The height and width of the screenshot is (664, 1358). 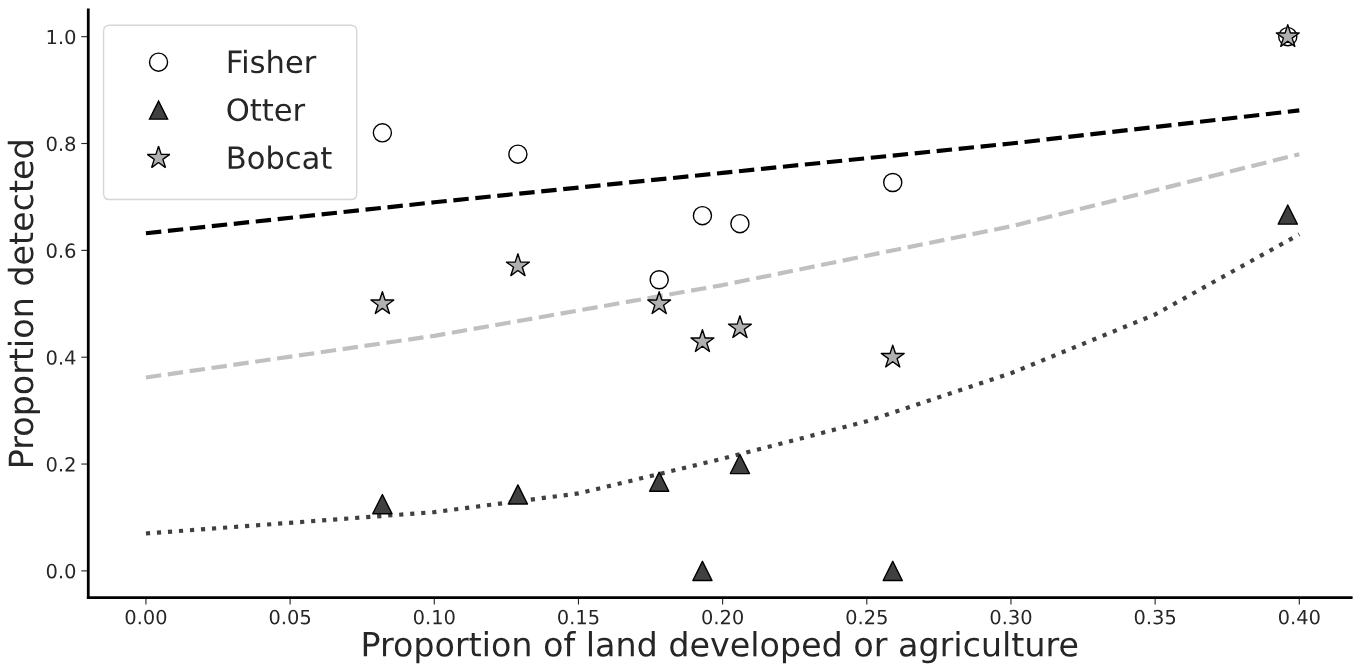 I want to click on y-tick-label: 0.4, so click(x=61, y=357).